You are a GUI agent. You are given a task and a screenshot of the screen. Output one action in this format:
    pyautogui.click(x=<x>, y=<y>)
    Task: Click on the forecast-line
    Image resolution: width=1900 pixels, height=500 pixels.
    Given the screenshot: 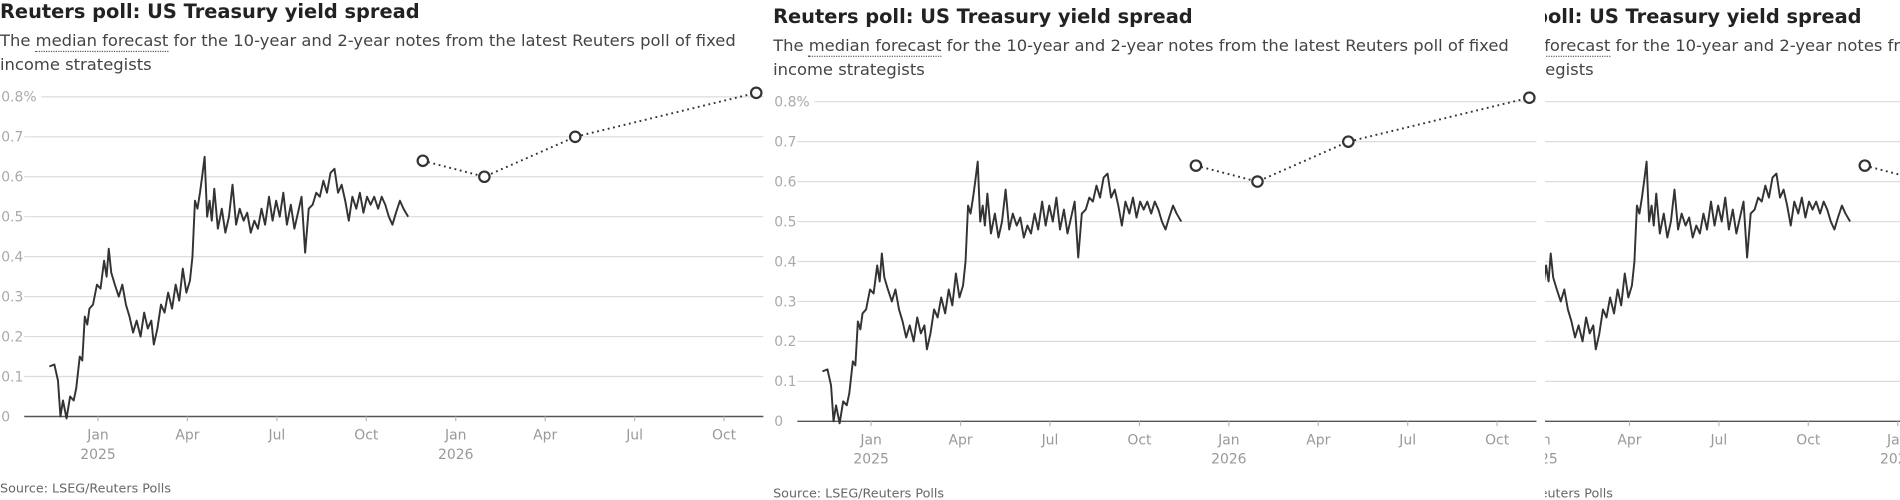 What is the action you would take?
    pyautogui.click(x=1362, y=139)
    